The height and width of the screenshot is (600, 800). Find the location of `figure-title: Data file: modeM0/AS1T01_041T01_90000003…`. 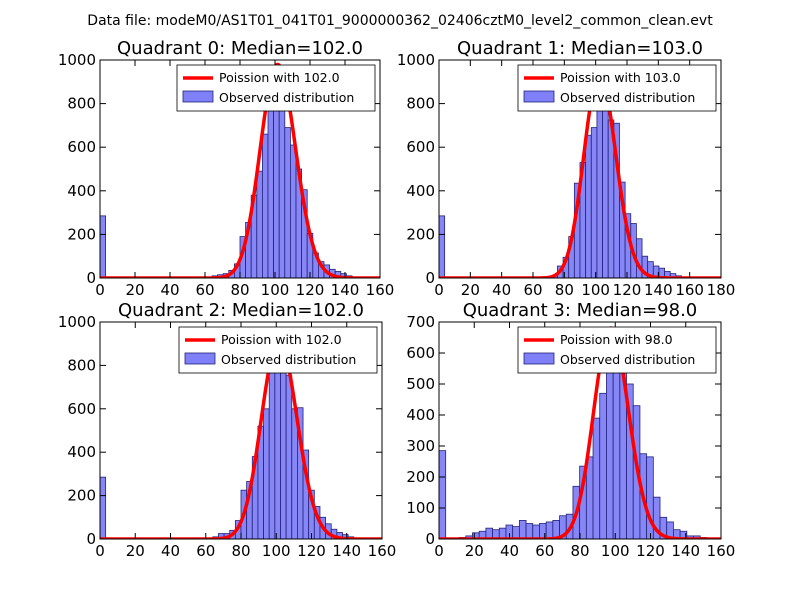

figure-title: Data file: modeM0/AS1T01_041T01_90000003… is located at coordinates (400, 21).